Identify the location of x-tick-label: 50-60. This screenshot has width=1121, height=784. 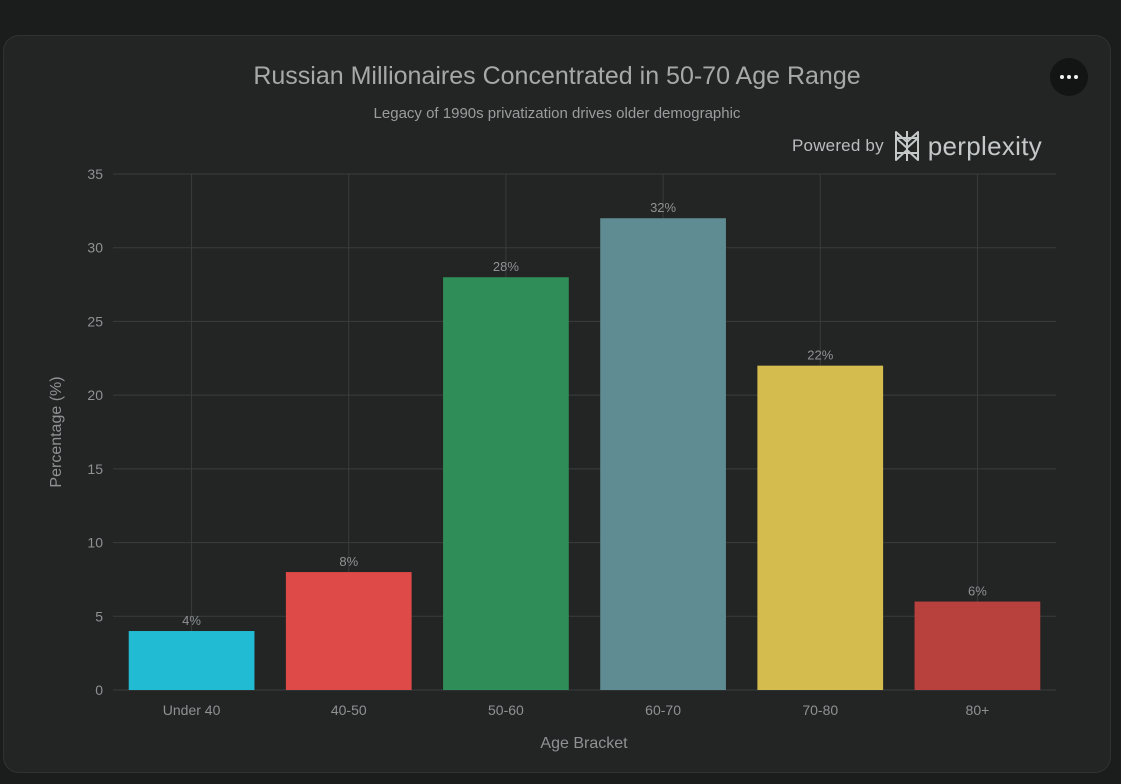
(506, 710).